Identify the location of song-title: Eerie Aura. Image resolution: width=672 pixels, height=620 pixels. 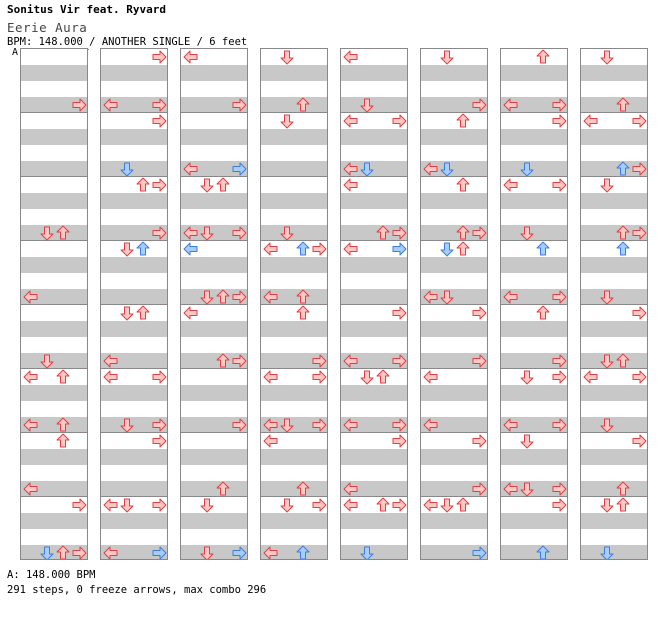
(47, 27).